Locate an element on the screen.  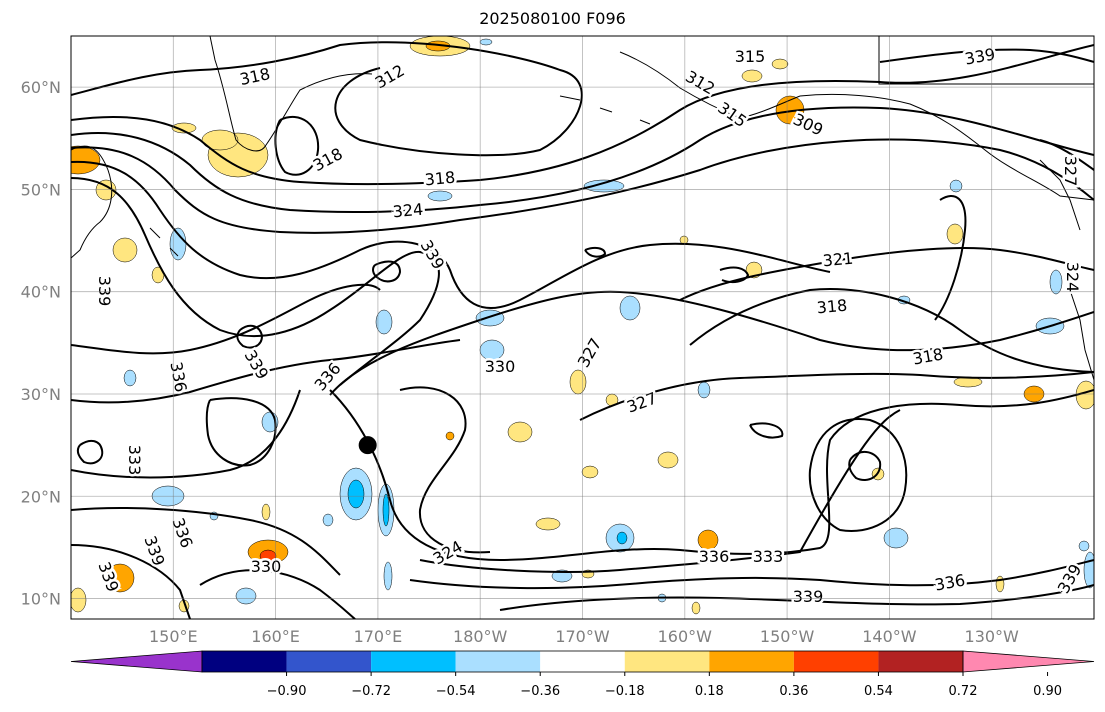
lon-tick-label: 150°W is located at coordinates (787, 636).